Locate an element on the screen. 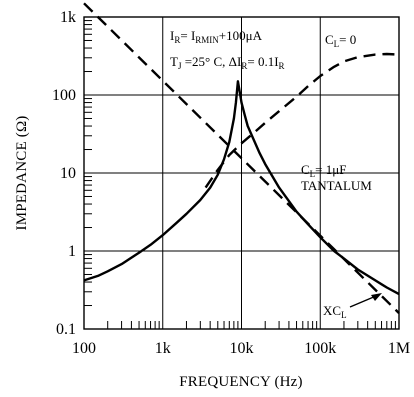 The height and width of the screenshot is (397, 414). series-label-xcl: XCL is located at coordinates (335, 311).